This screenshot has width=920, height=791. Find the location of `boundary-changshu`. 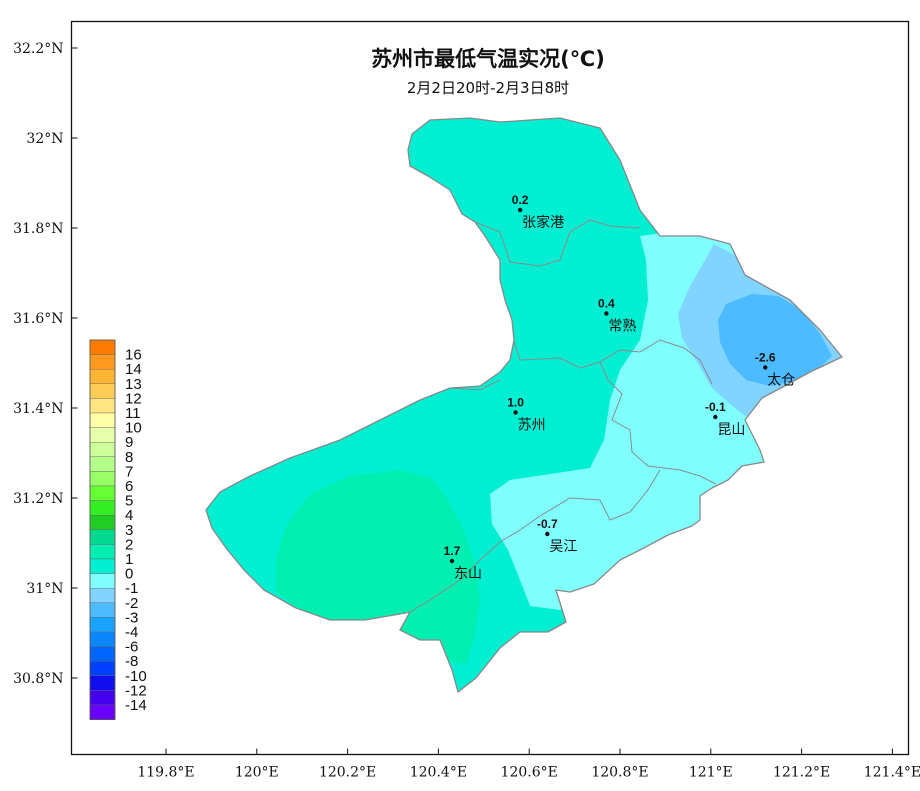

boundary-changshu is located at coordinates (613, 362).